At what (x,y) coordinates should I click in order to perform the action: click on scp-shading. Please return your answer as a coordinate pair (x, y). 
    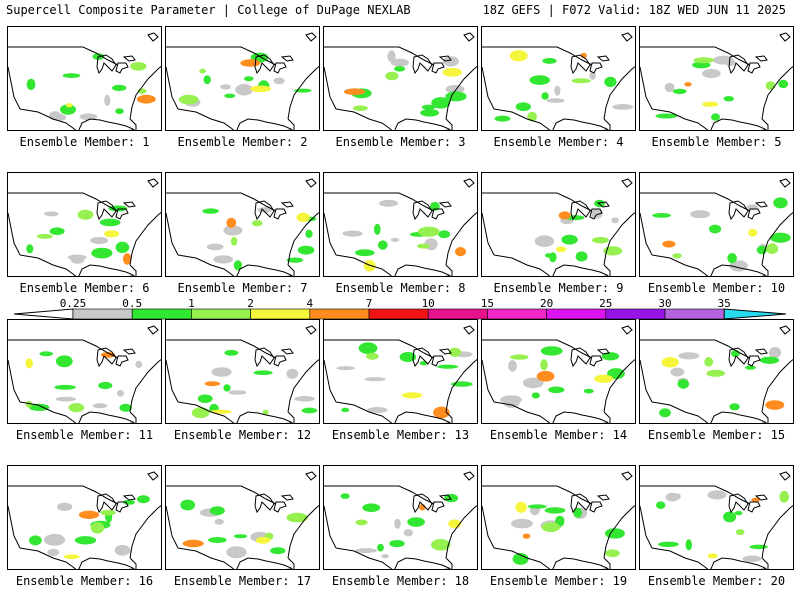
    Looking at the image, I should click on (254, 384).